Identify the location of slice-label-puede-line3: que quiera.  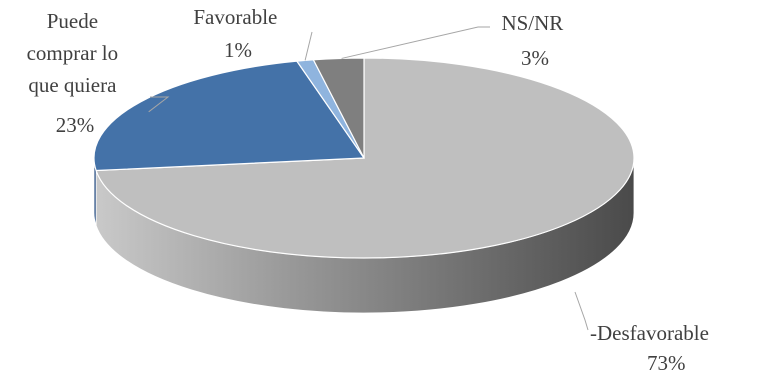
(72, 85).